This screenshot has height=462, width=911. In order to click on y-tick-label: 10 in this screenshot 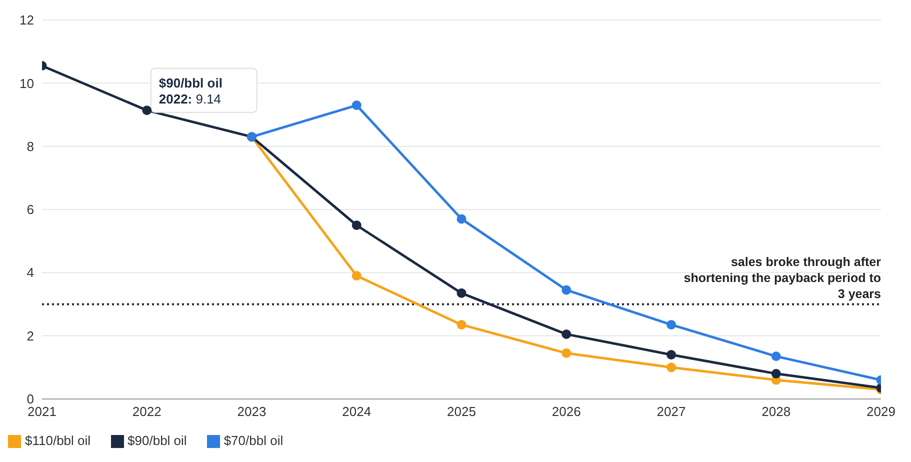, I will do `click(27, 83)`.